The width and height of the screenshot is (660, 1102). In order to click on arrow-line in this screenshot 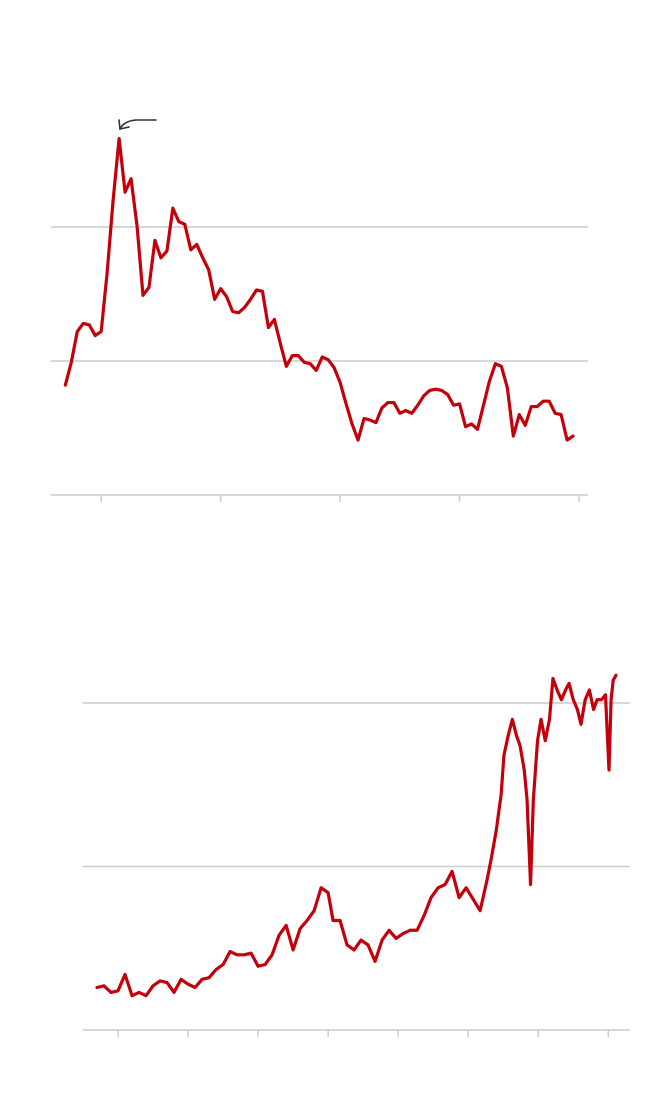, I will do `click(138, 124)`.